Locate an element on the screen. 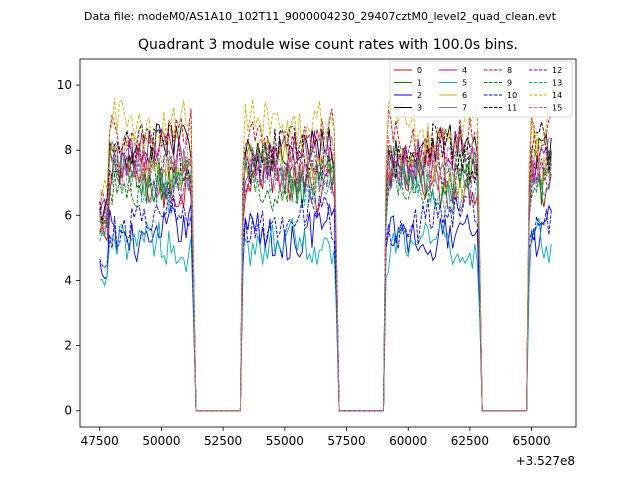  y-tick-label: 10 is located at coordinates (64, 85).